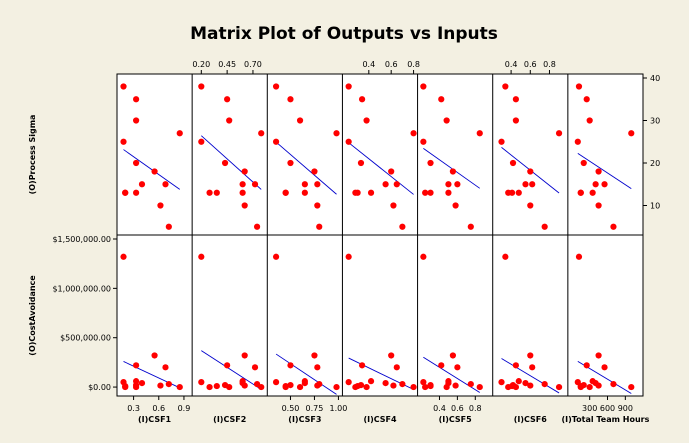 Image resolution: width=689 pixels, height=443 pixels. Describe the element at coordinates (32, 315) in the screenshot. I see `row-label: (O)CostAvoidance` at that location.